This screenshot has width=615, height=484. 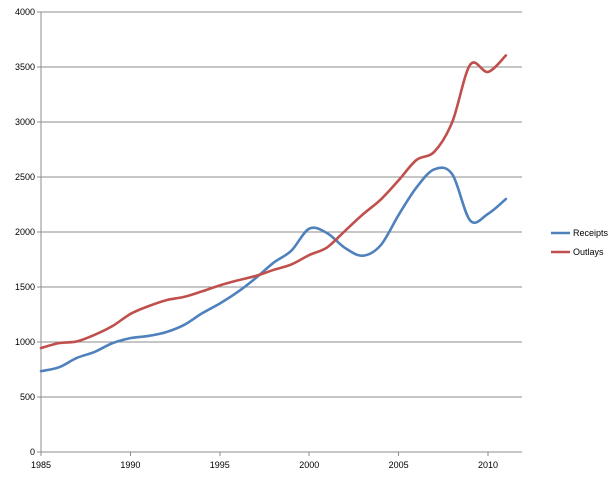 What do you see at coordinates (25, 12) in the screenshot?
I see `y-tick-label: 4000` at bounding box center [25, 12].